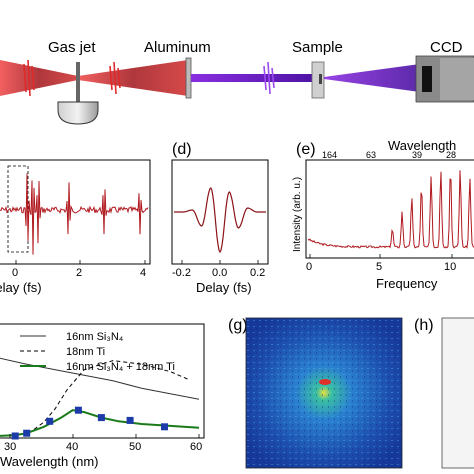  I want to click on panel-d-trace, so click(220, 220).